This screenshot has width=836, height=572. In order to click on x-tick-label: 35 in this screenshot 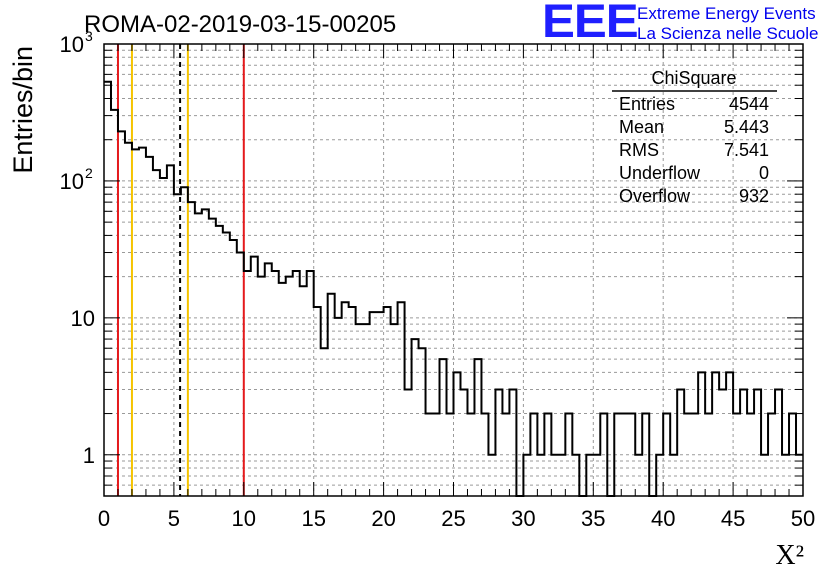, I will do `click(593, 518)`.